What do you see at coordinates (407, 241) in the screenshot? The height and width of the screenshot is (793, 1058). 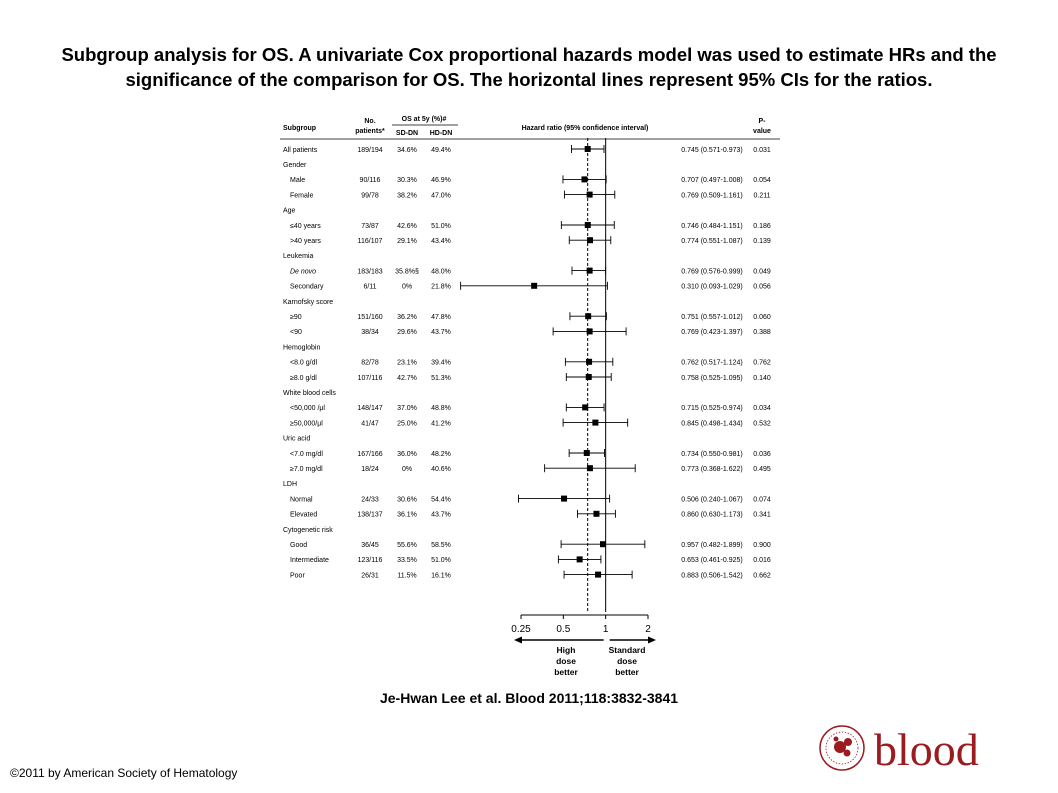 I see `row-os-sd: 29.1%` at bounding box center [407, 241].